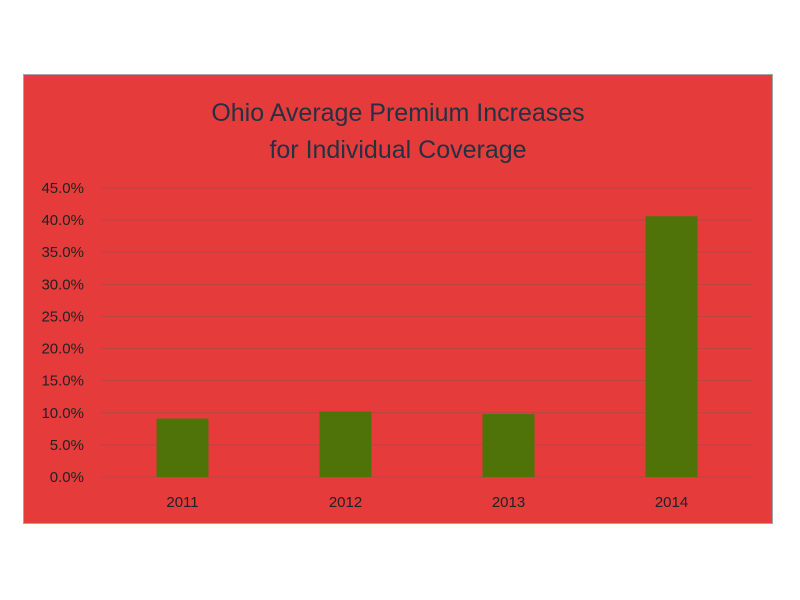 This screenshot has width=800, height=600. What do you see at coordinates (62, 220) in the screenshot?
I see `y-tick-label: 40.0%` at bounding box center [62, 220].